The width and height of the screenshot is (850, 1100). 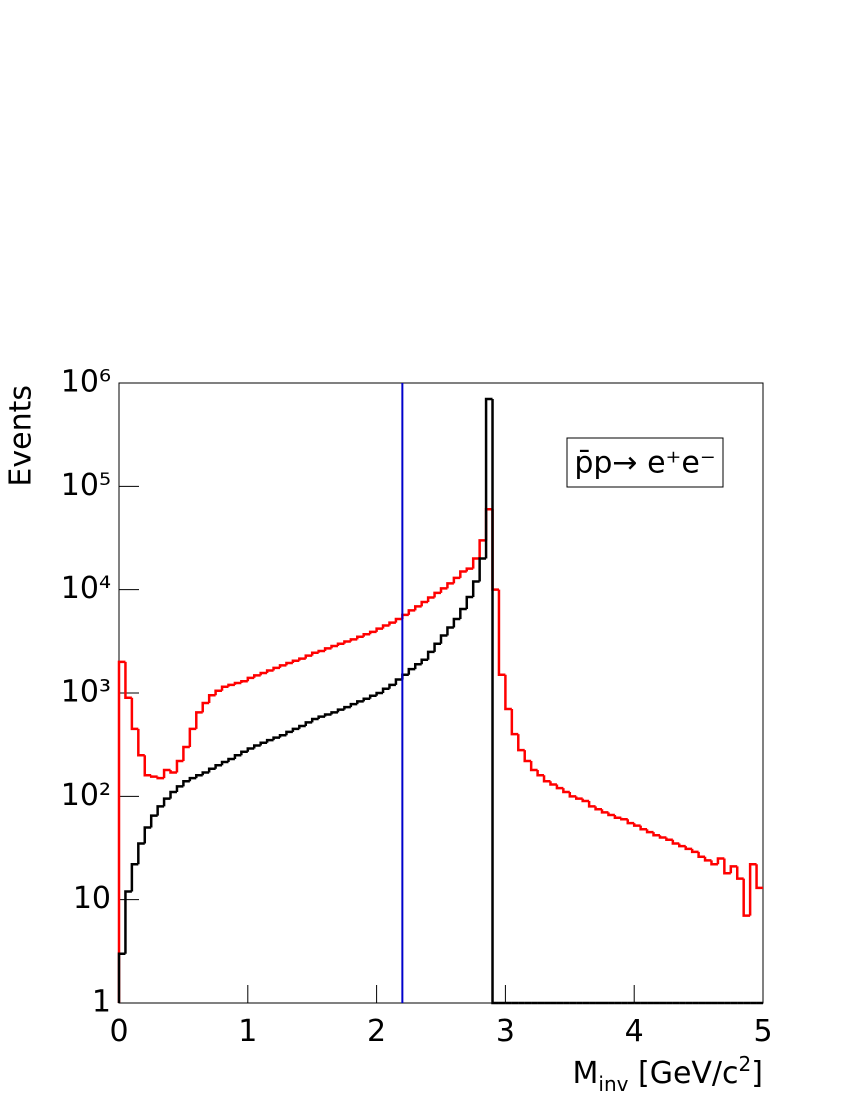 What do you see at coordinates (247, 1031) in the screenshot?
I see `x-tick-label: 1` at bounding box center [247, 1031].